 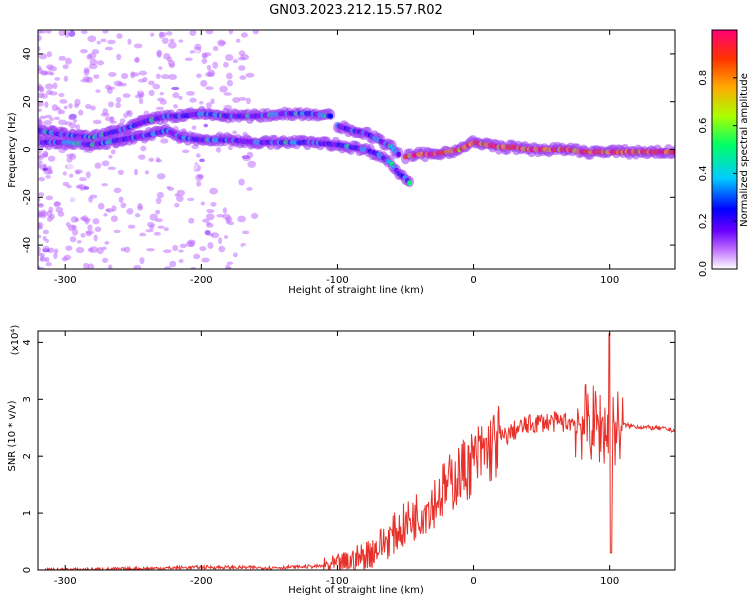 What do you see at coordinates (201, 581) in the screenshot?
I see `x-tick-label: -200` at bounding box center [201, 581].